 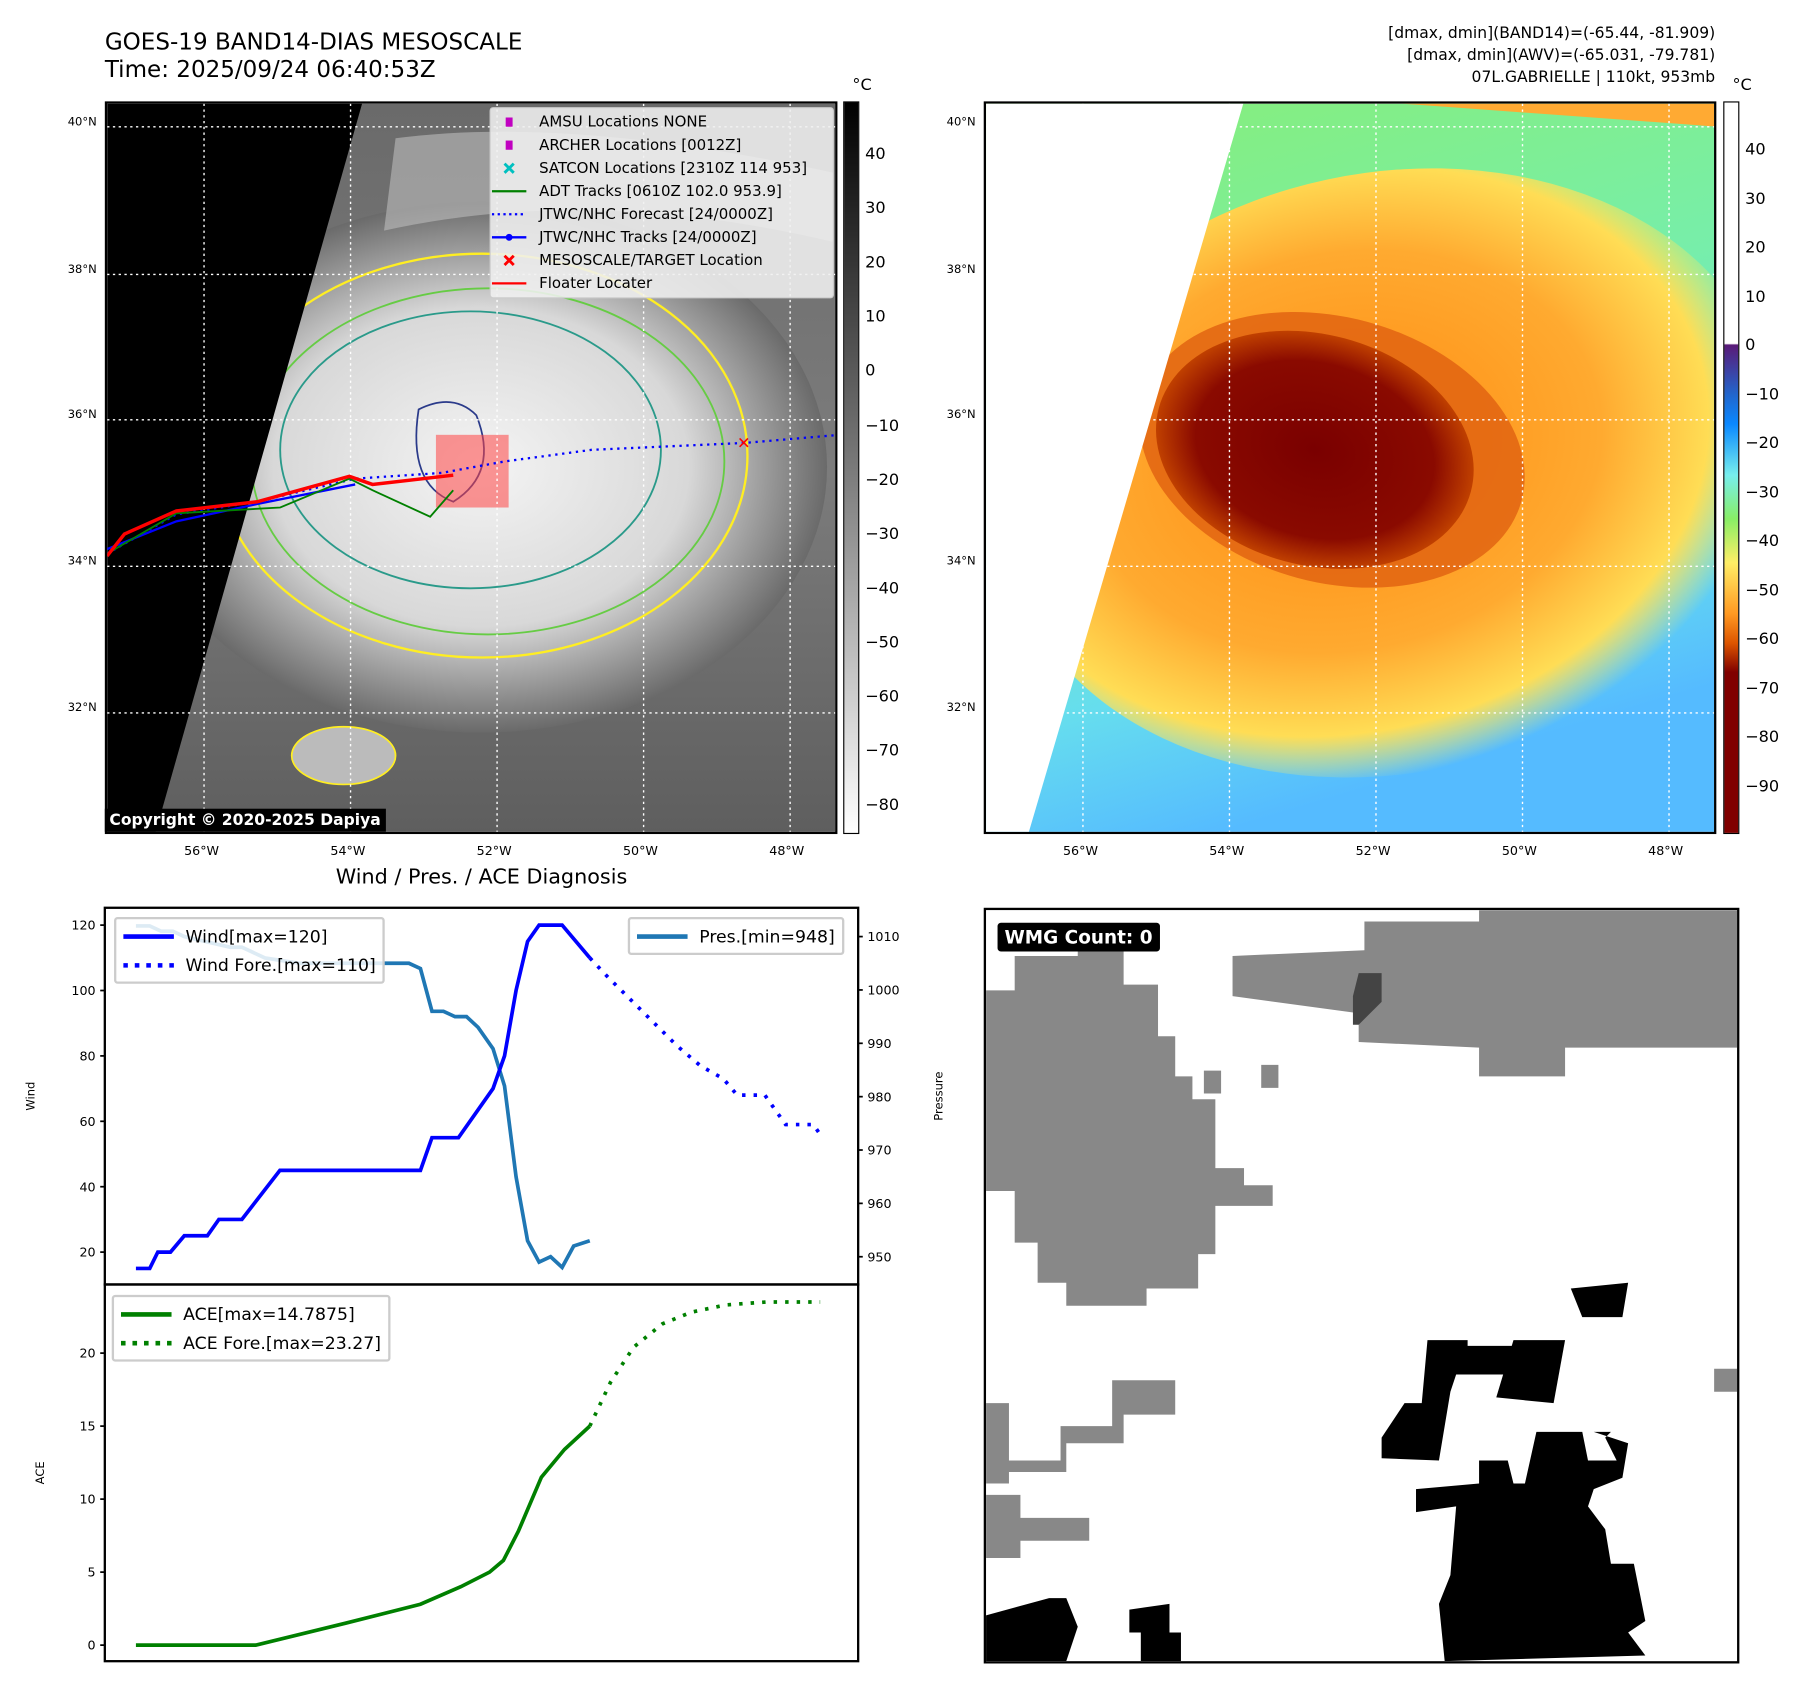 I want to click on pressure-tick-label: 970, so click(x=879, y=1150).